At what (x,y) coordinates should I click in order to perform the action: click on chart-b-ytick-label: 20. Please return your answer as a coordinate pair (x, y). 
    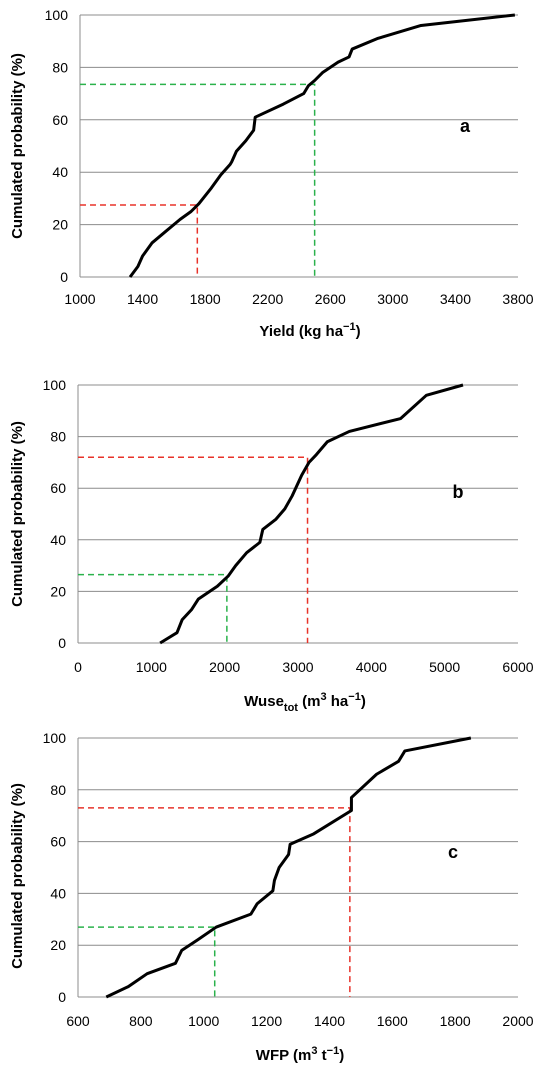
    Looking at the image, I should click on (58, 591).